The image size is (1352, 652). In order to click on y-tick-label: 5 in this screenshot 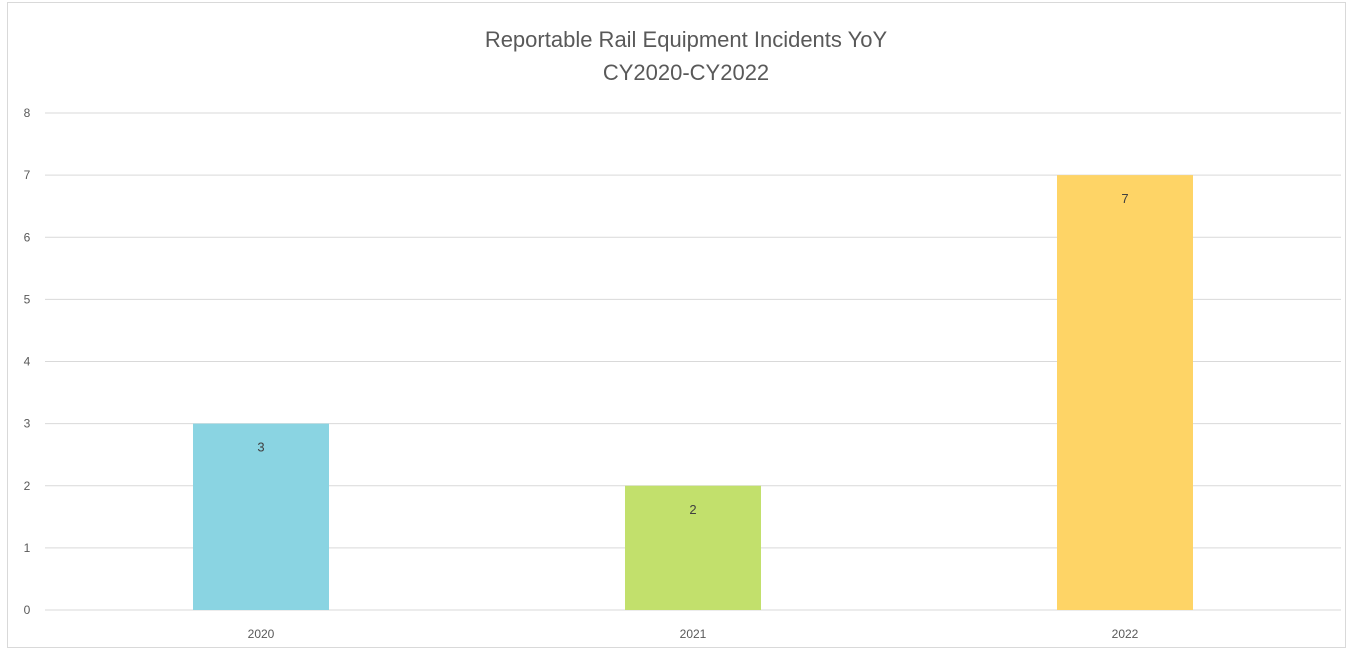, I will do `click(27, 299)`.